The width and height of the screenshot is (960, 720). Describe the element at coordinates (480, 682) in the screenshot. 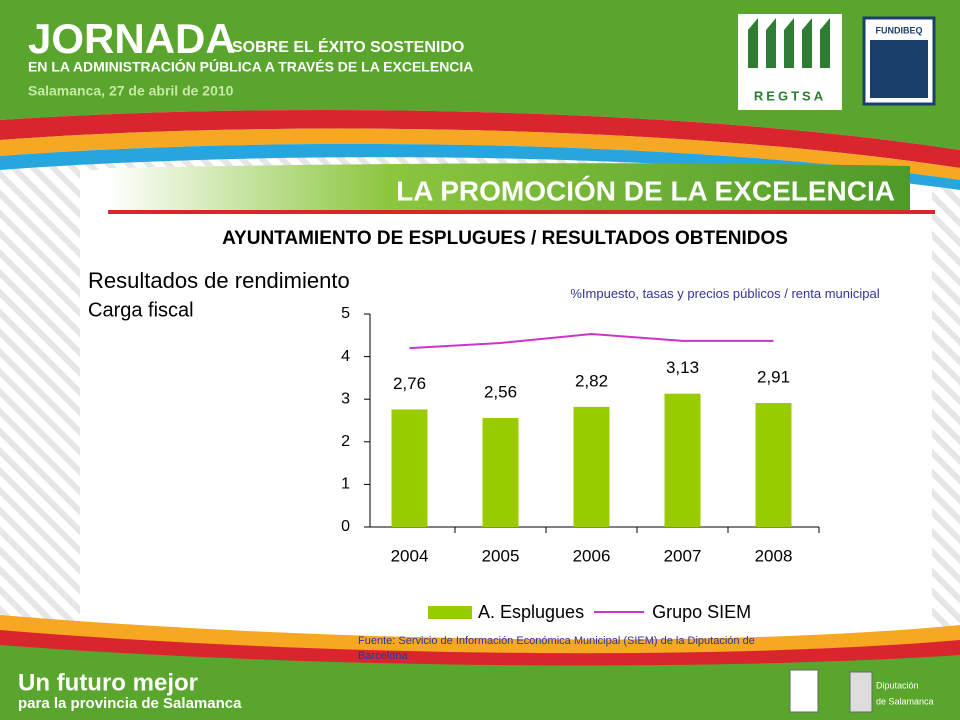

I see `footer-bg` at that location.